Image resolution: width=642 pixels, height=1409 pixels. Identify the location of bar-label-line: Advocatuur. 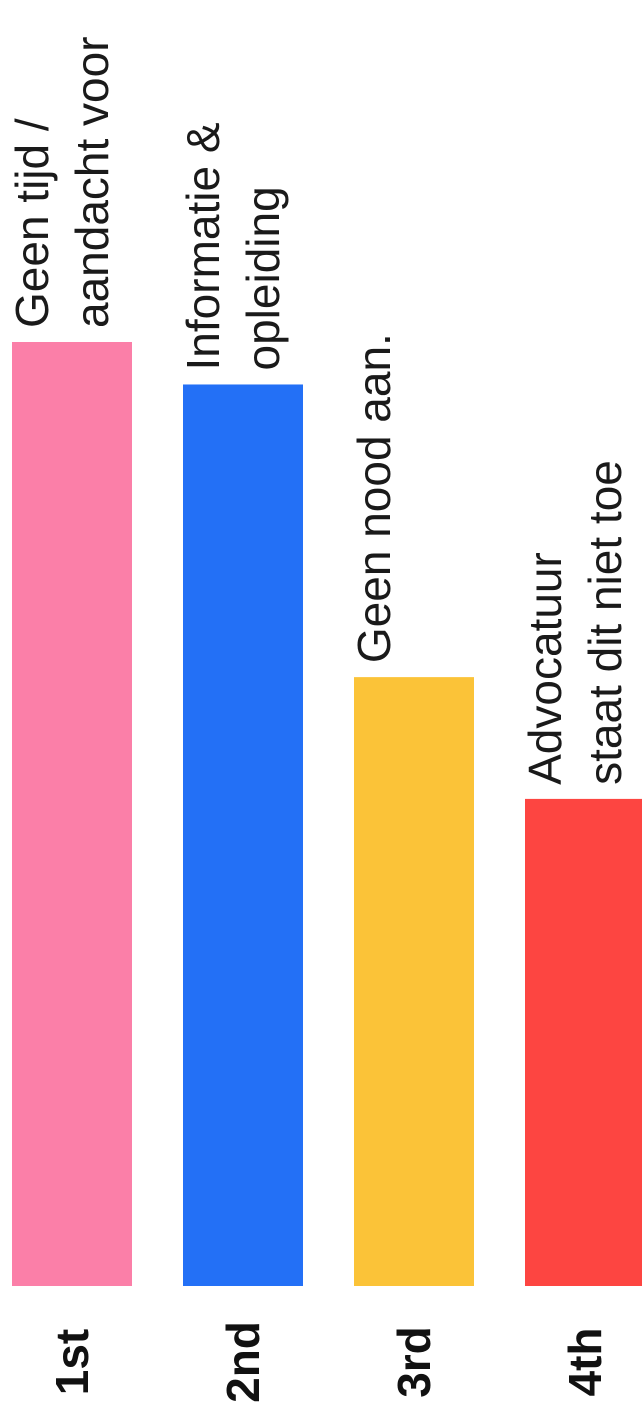
(545, 668).